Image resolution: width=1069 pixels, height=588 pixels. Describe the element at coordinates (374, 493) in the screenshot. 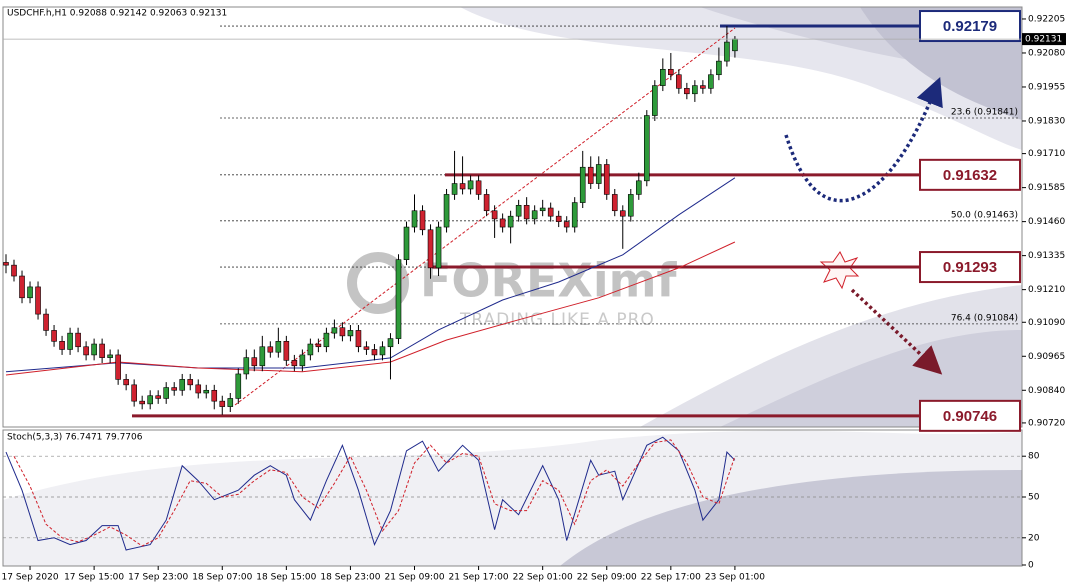

I see `oscillator-line` at that location.